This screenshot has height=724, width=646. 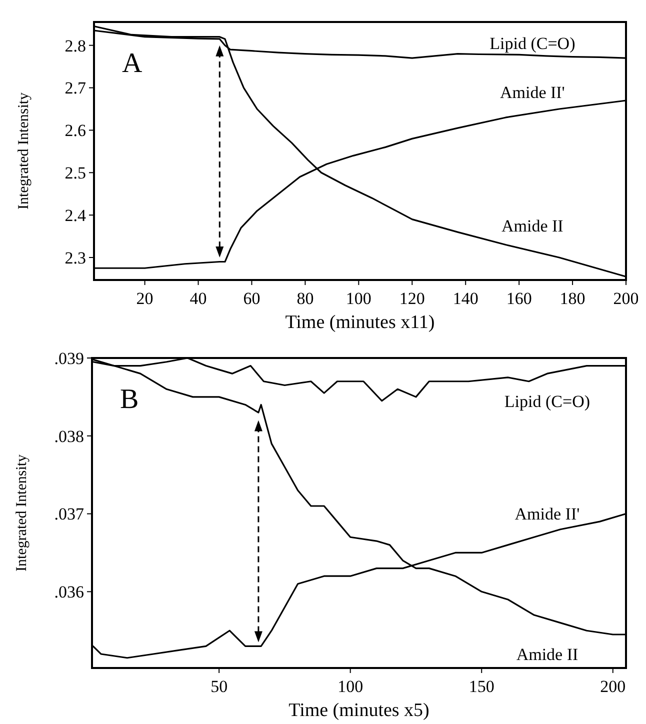 What do you see at coordinates (481, 686) in the screenshot?
I see `x-tick-label: 150` at bounding box center [481, 686].